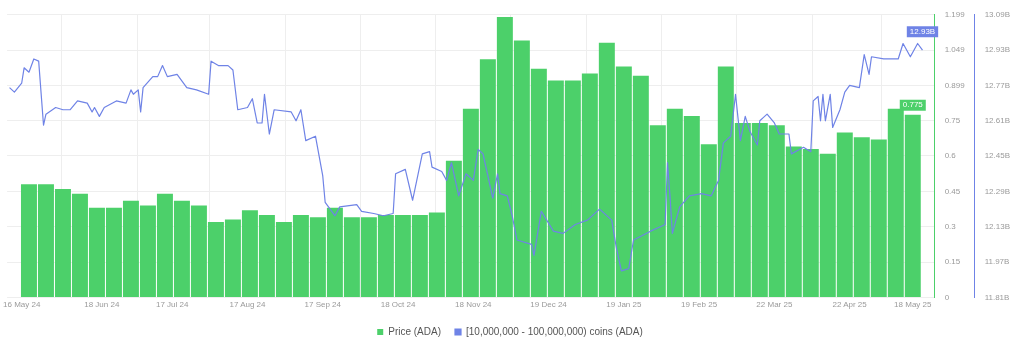 The image size is (1024, 347). Describe the element at coordinates (248, 305) in the screenshot. I see `x-tick-label: 17 Aug 24` at that location.